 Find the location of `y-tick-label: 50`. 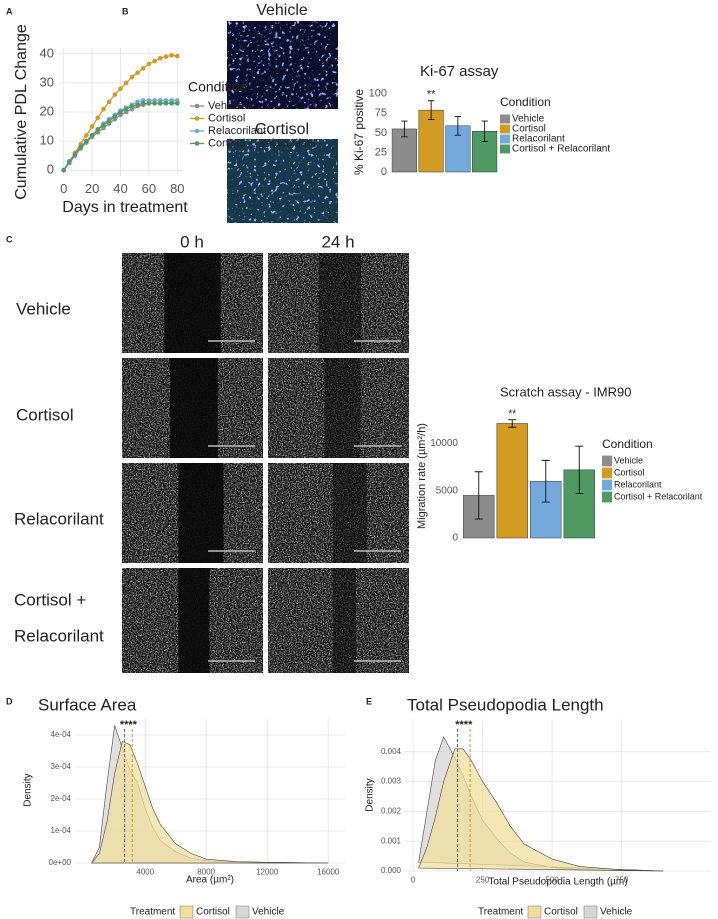

y-tick-label: 50 is located at coordinates (381, 133).